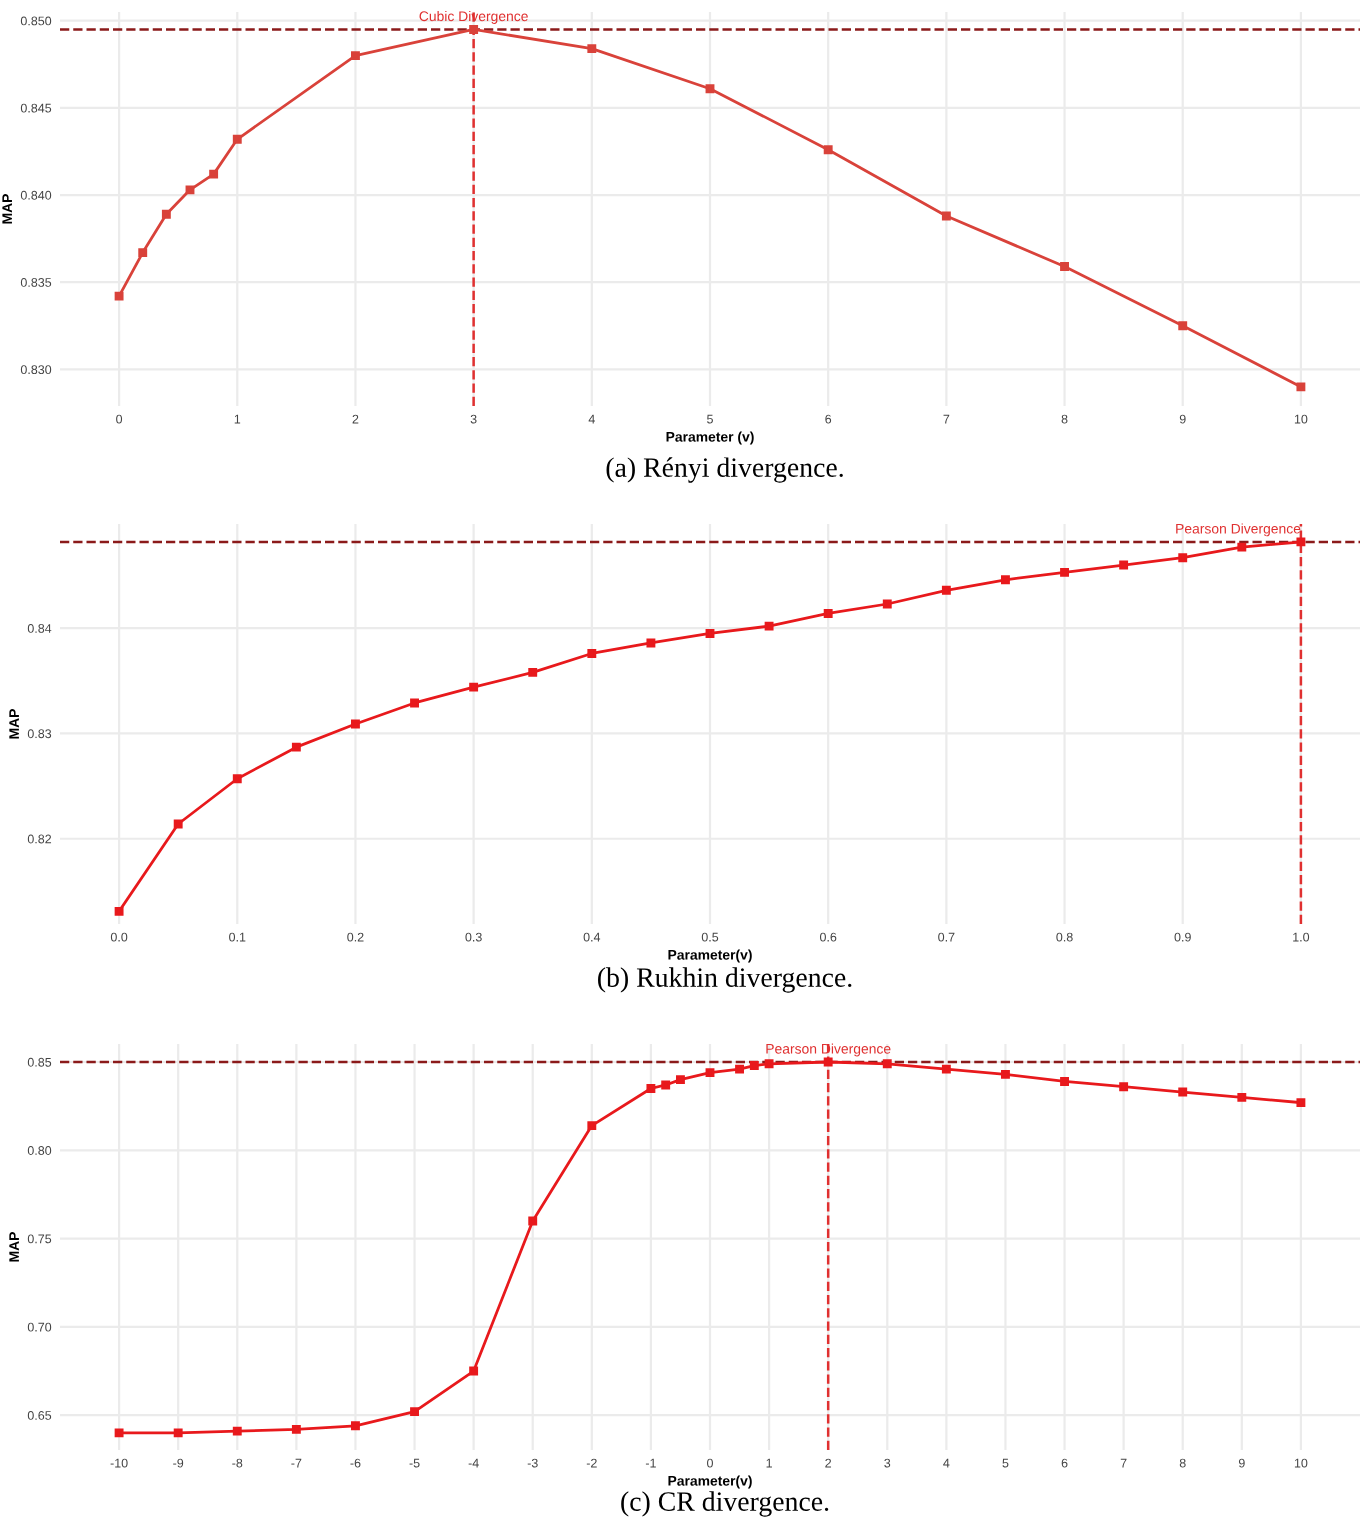 Image resolution: width=1370 pixels, height=1520 pixels. Describe the element at coordinates (724, 470) in the screenshot. I see `text: (a) Rényi divergence.` at that location.